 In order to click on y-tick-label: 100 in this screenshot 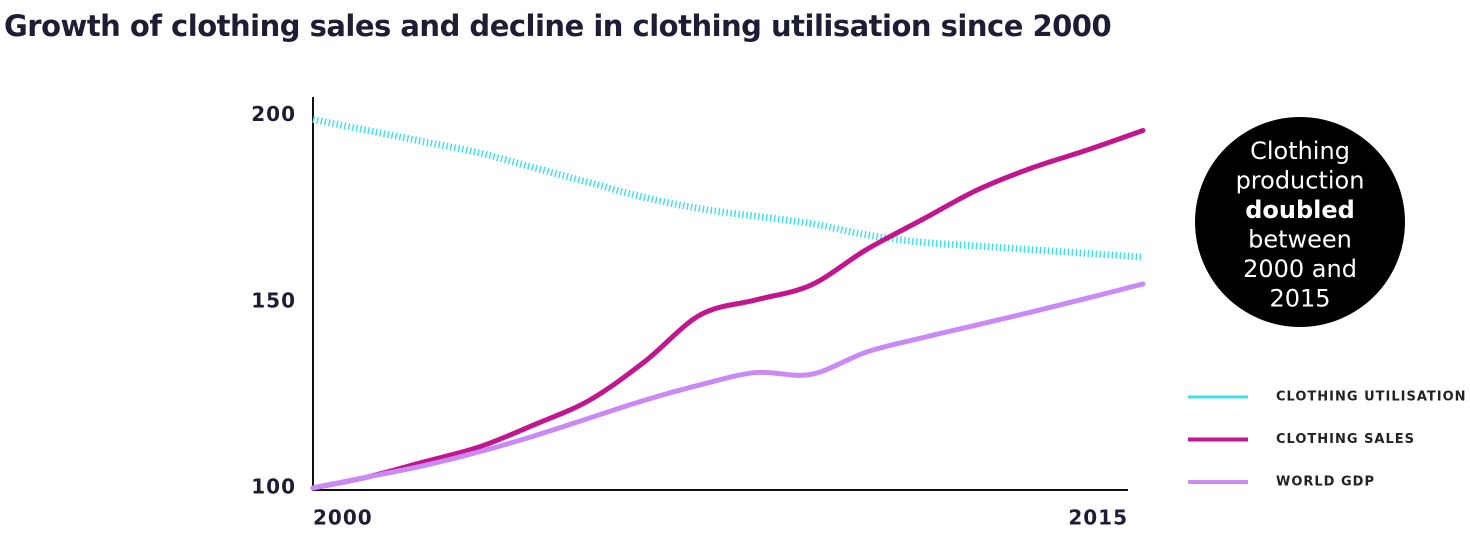, I will do `click(273, 487)`.